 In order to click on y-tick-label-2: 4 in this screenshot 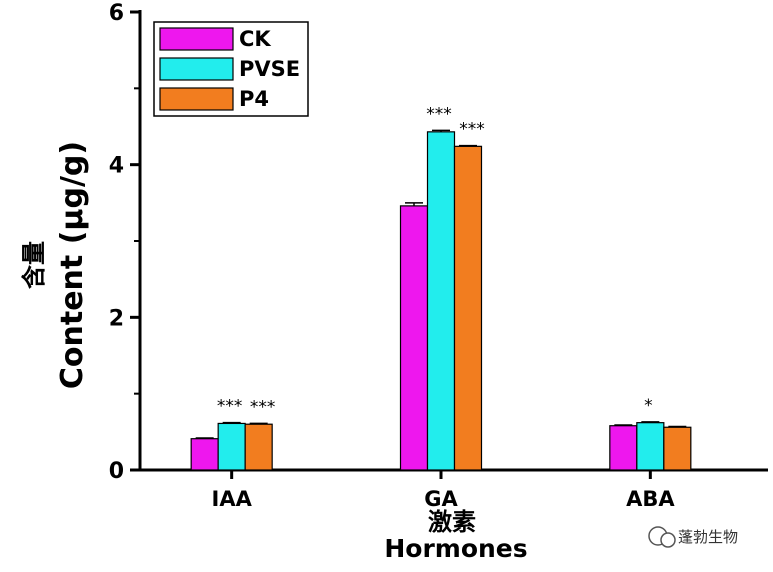, I will do `click(116, 166)`.